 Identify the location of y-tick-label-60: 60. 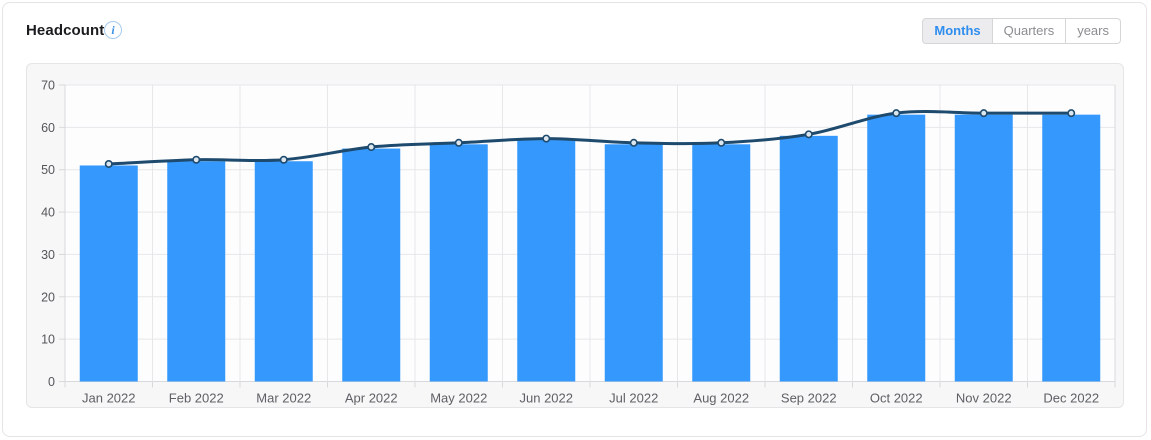
(48, 128).